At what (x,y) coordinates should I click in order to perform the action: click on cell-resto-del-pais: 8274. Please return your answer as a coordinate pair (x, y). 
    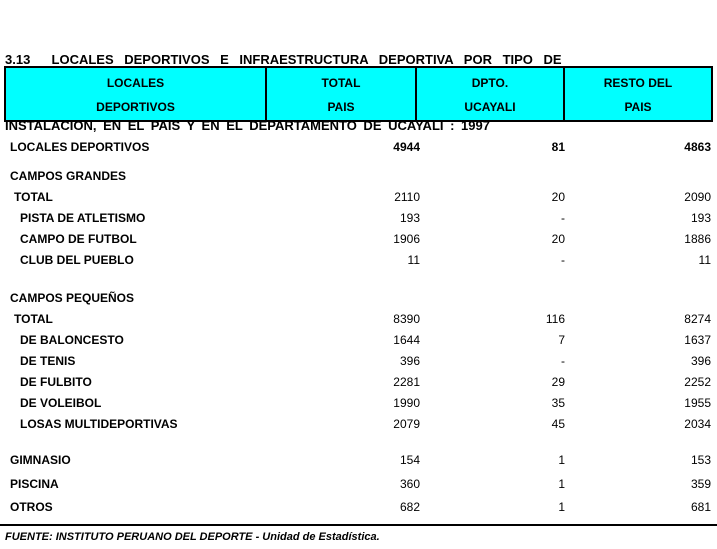
    Looking at the image, I should click on (697, 318).